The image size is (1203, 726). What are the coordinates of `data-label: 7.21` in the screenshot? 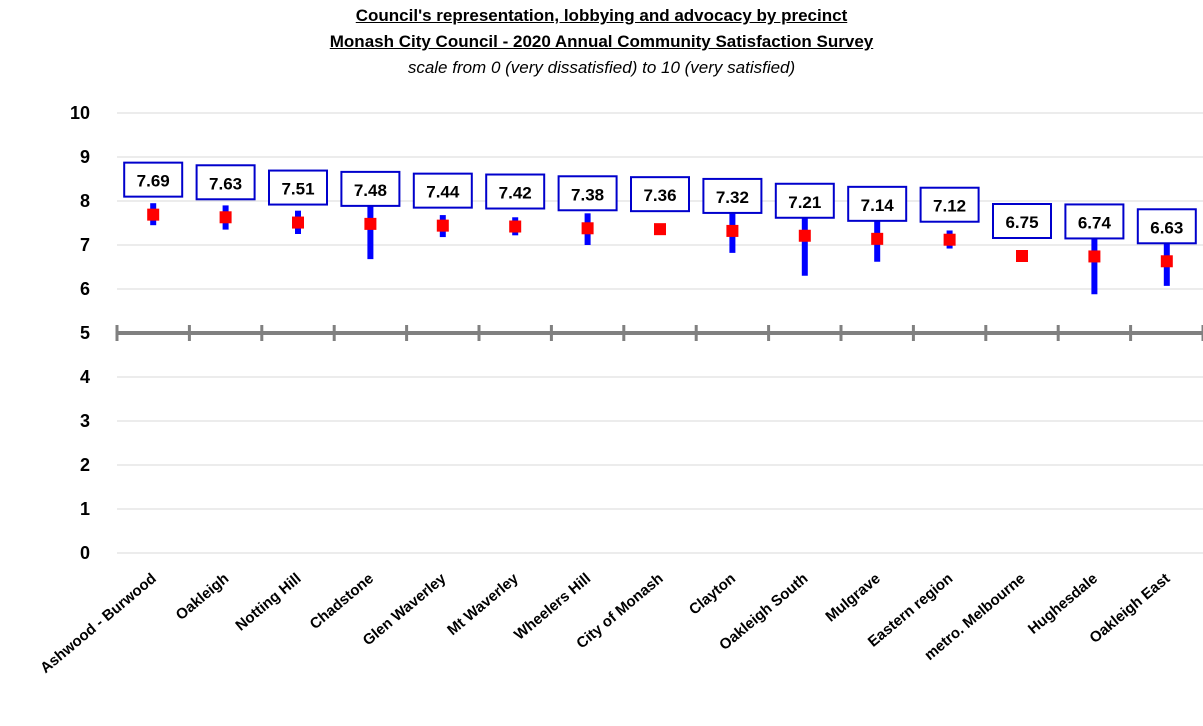 It's located at (804, 202).